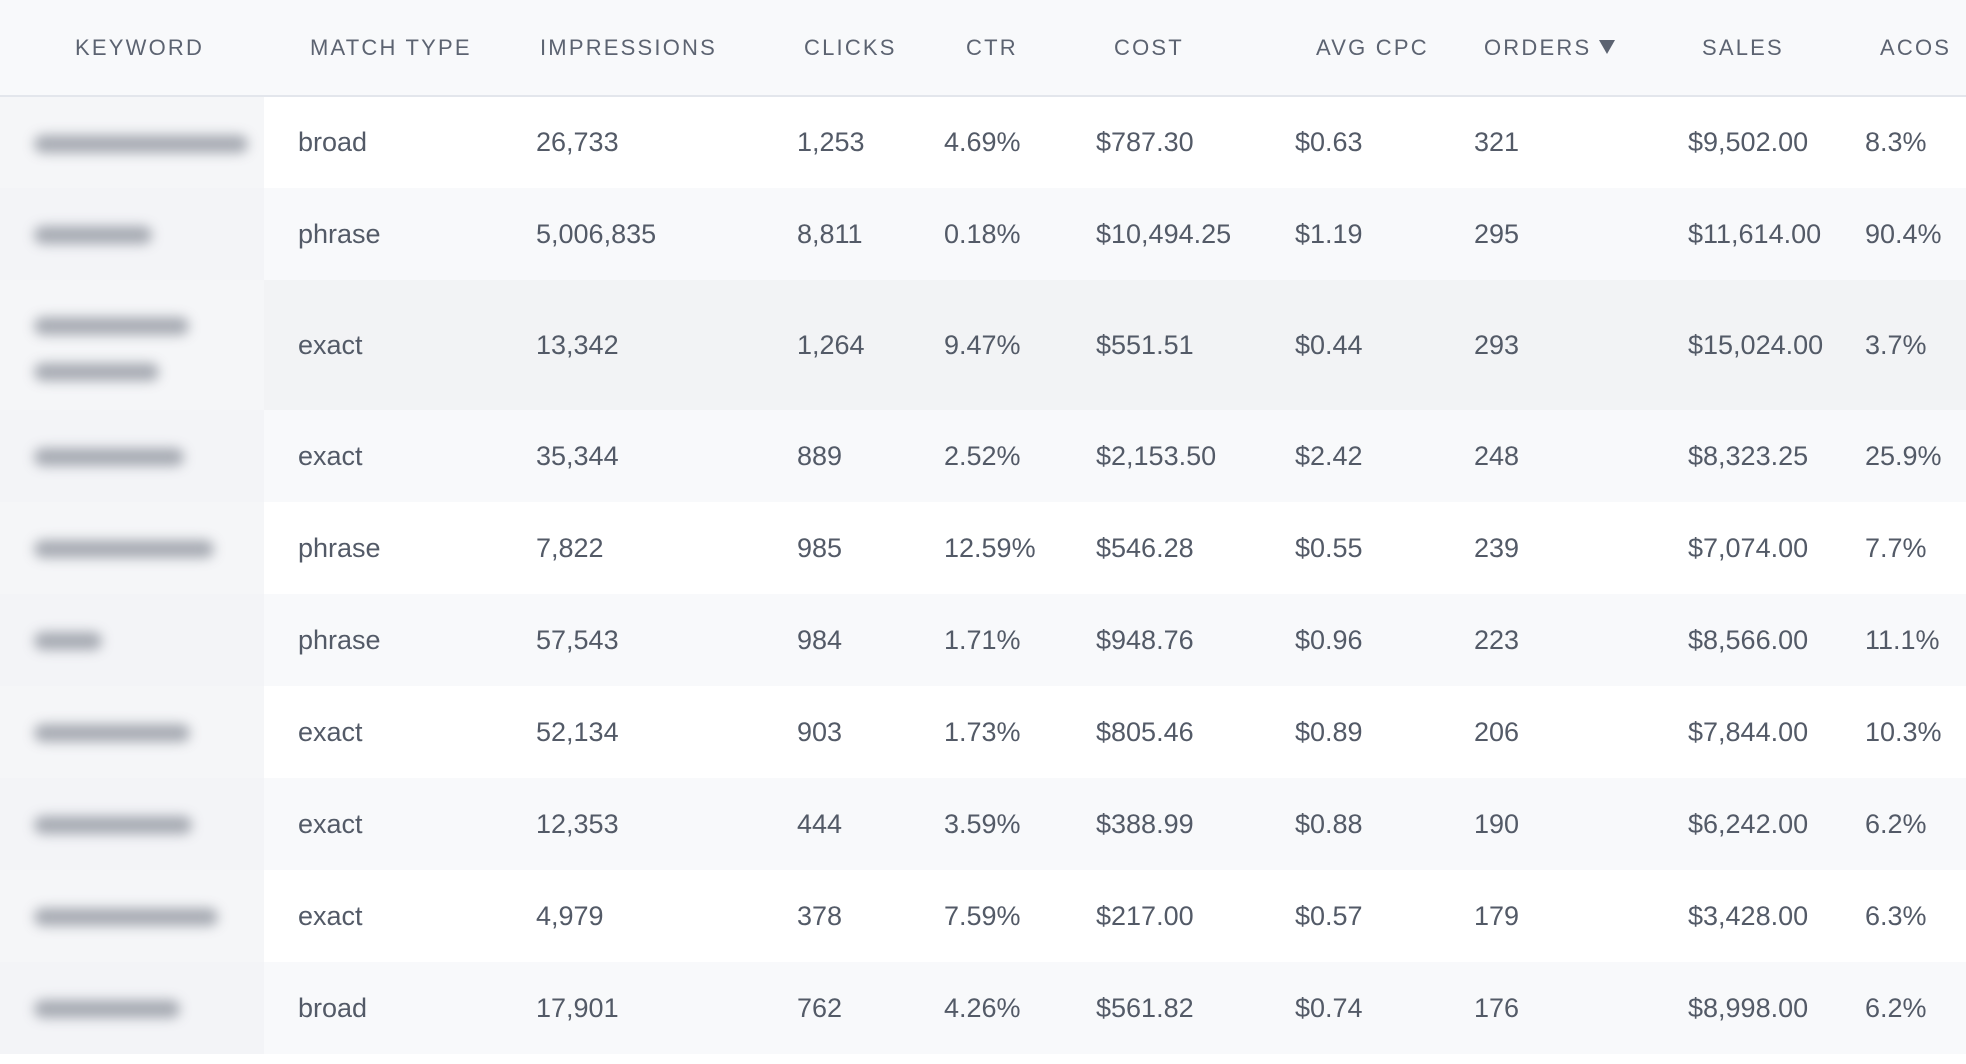  I want to click on header-avg-cpc-label: AVG CPC, so click(1372, 47).